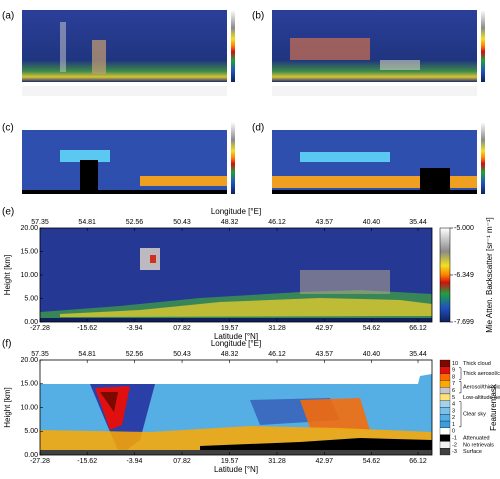 The width and height of the screenshot is (500, 479). I want to click on colorbar-tick-label: 7, so click(453, 384).